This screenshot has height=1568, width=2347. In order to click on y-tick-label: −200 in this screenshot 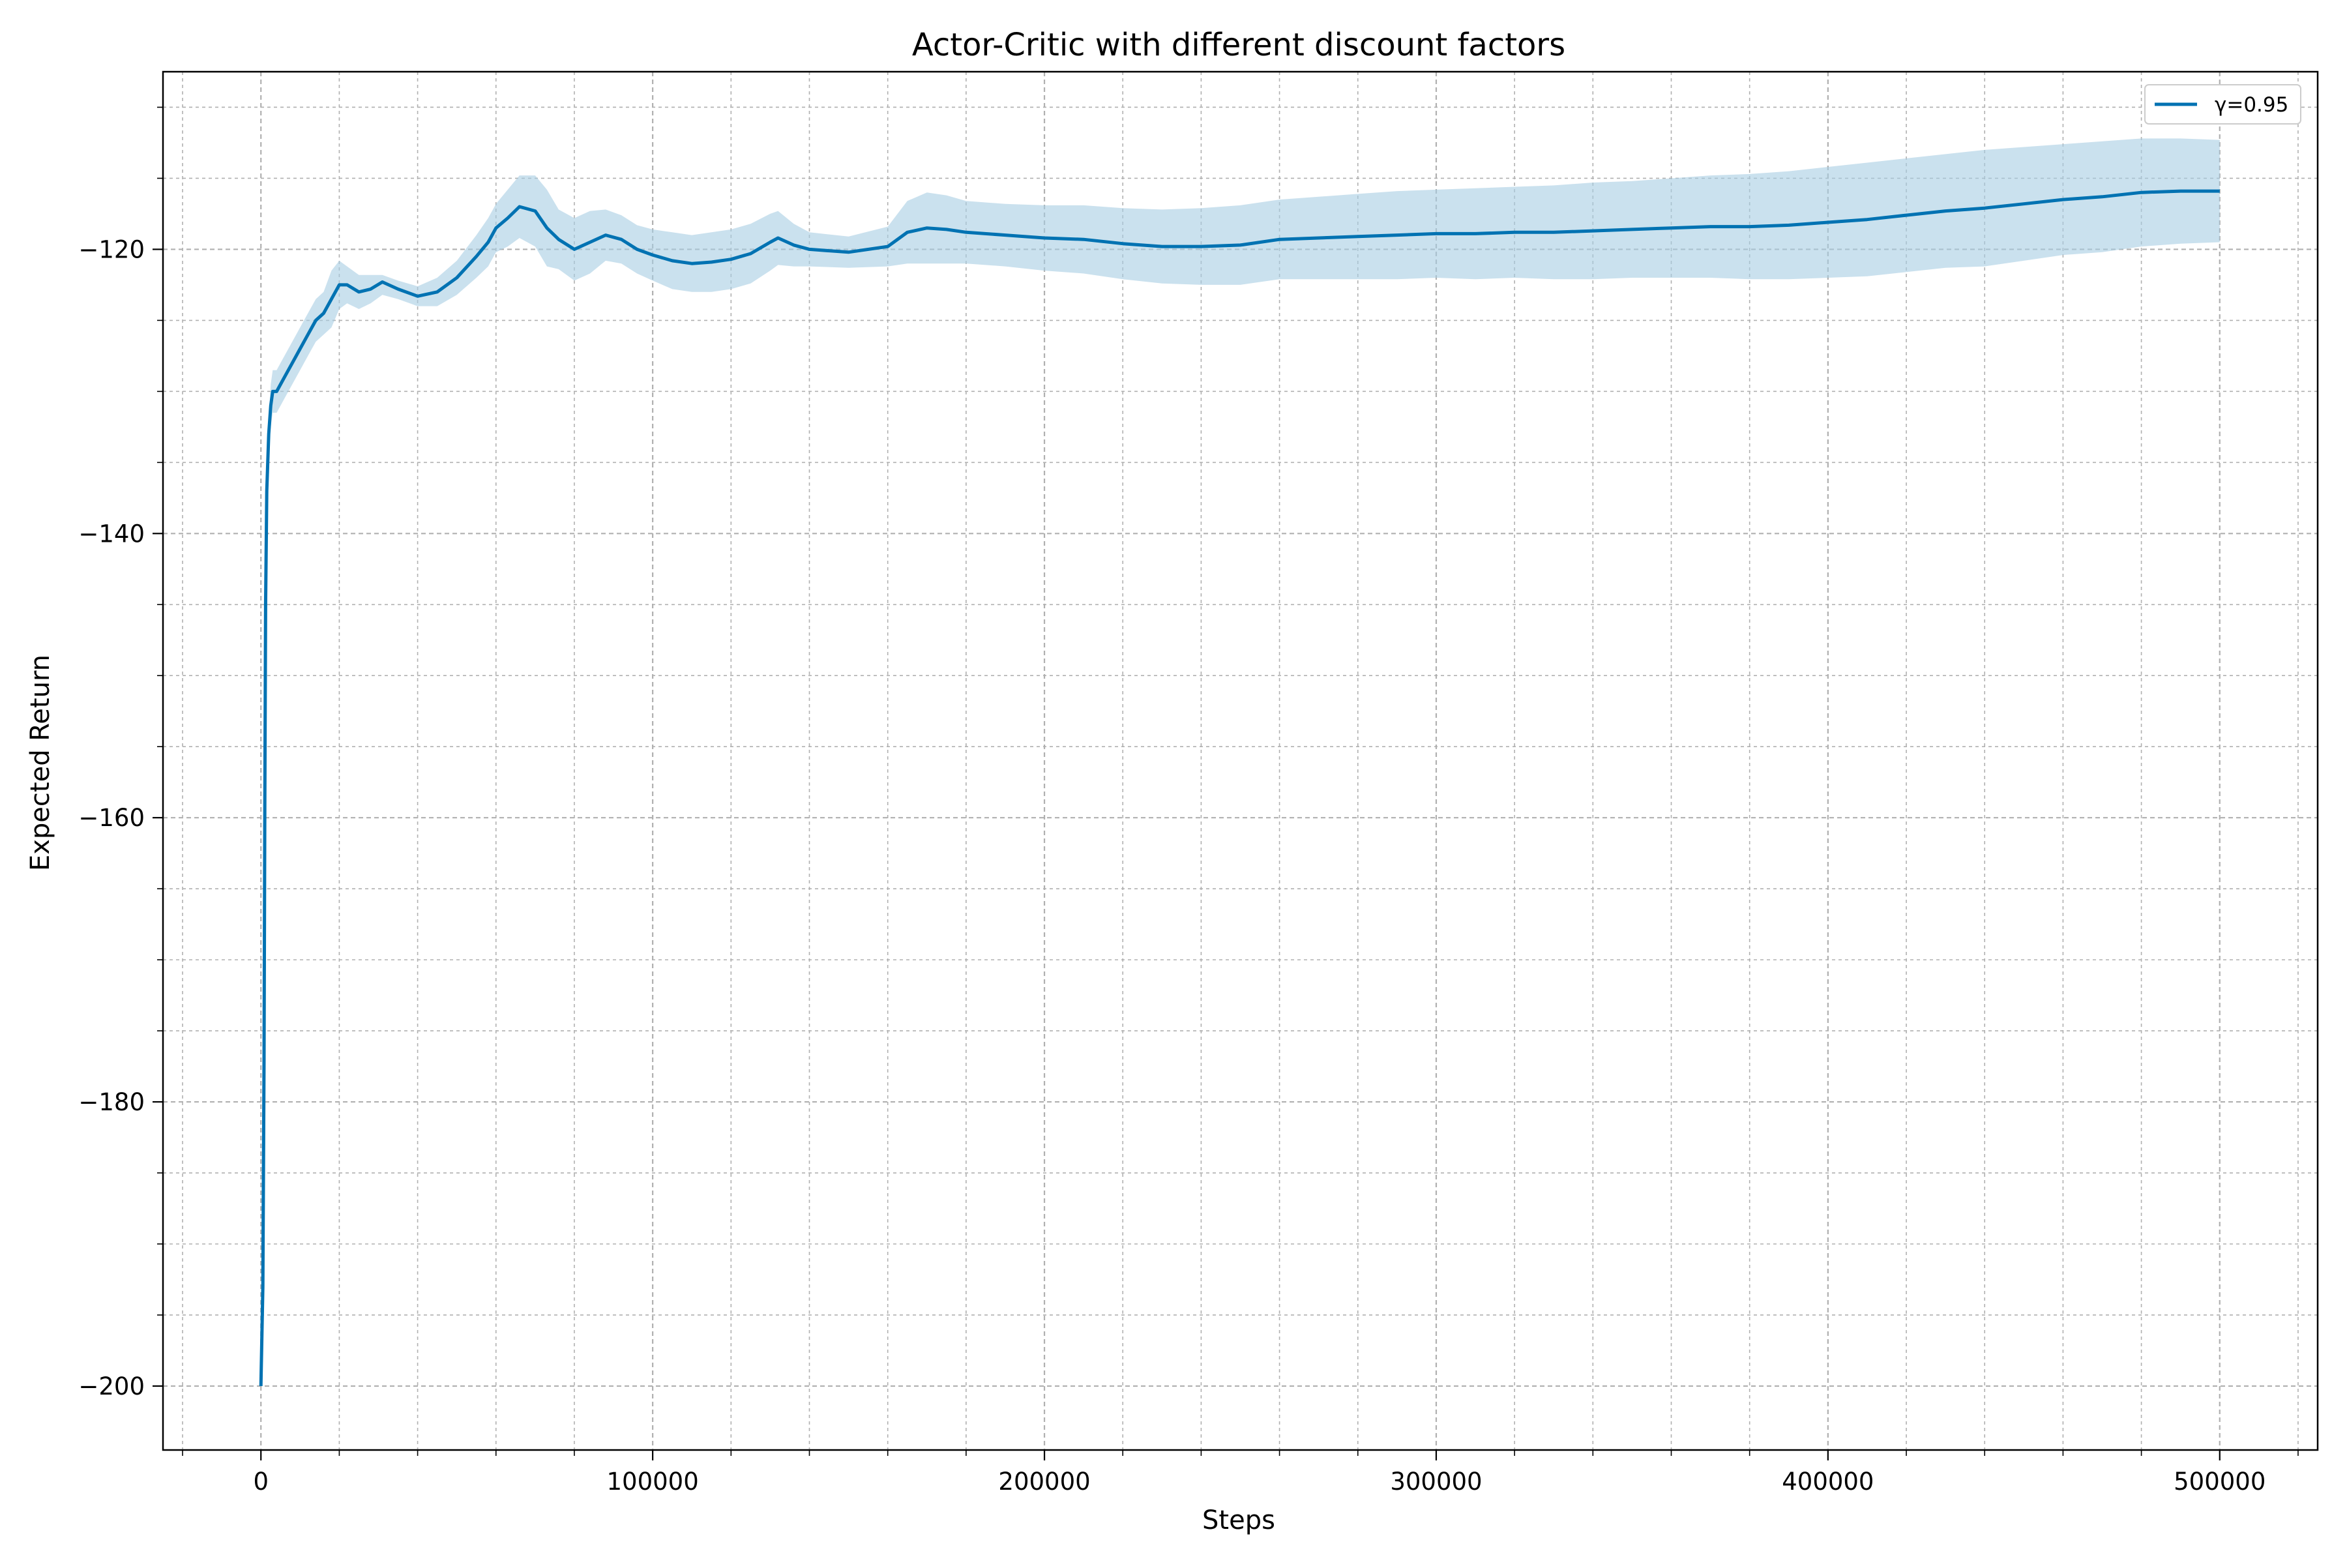, I will do `click(111, 1386)`.